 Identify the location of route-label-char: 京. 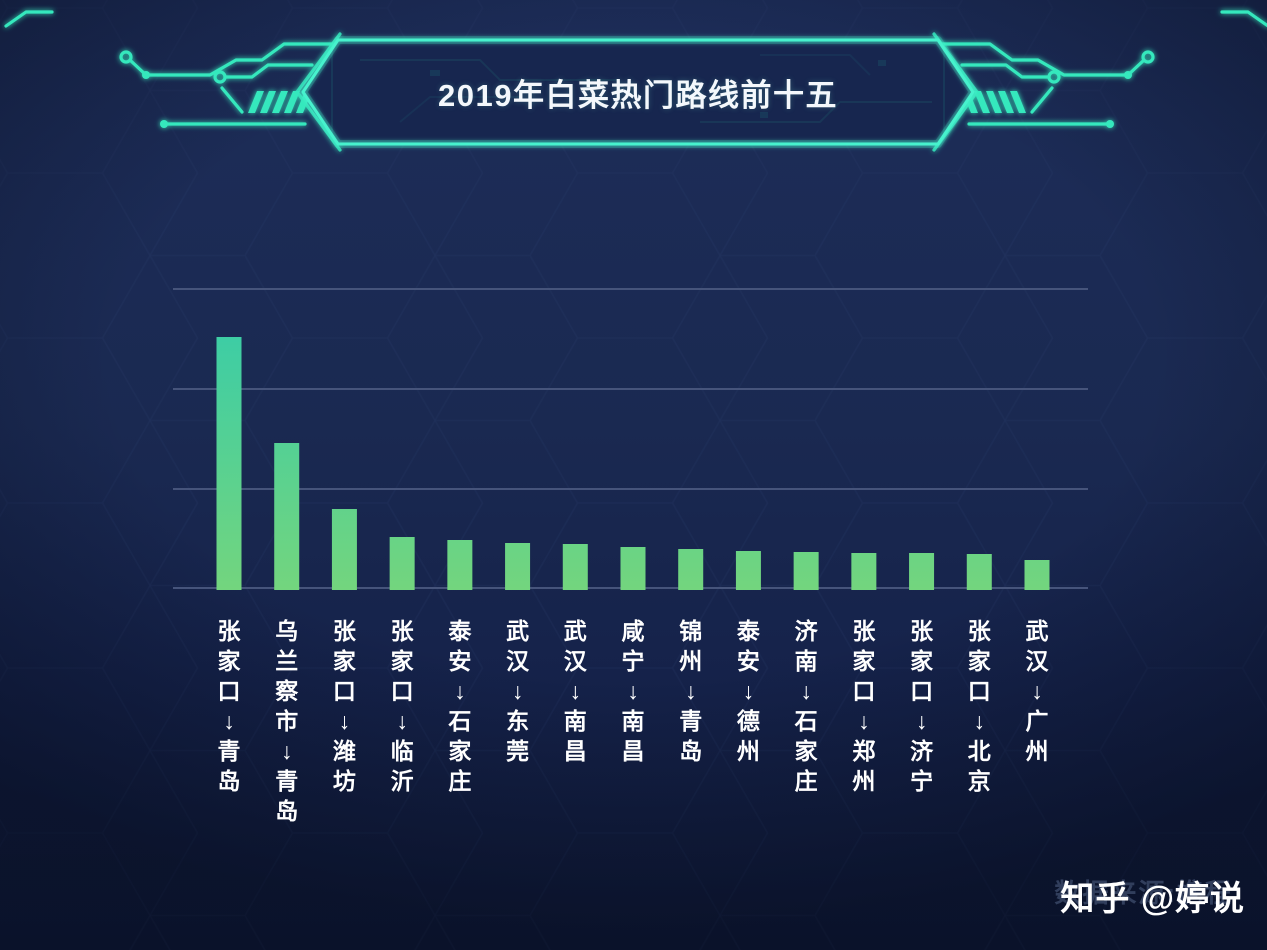
(979, 781).